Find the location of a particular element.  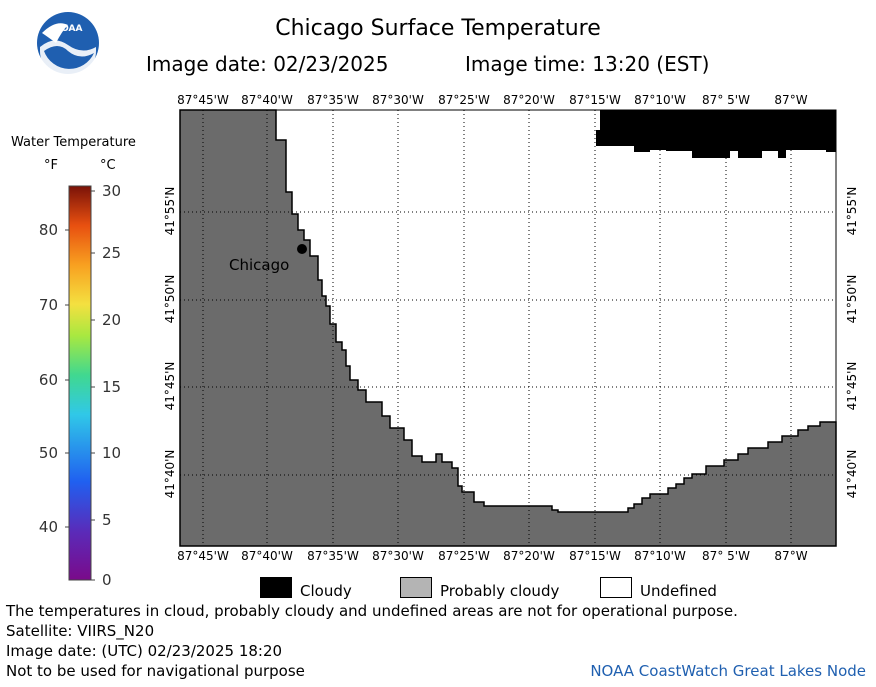

lon-label-bottom: 87°30'W is located at coordinates (398, 556).